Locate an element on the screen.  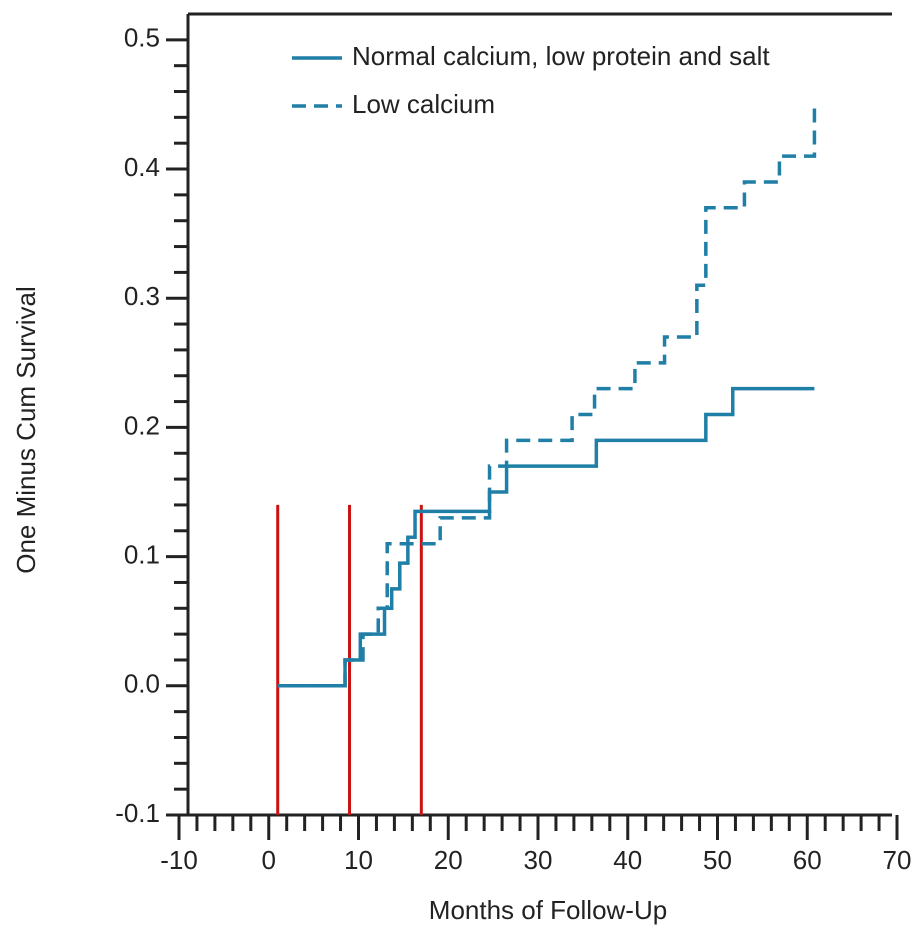
x-tick-label: 20 is located at coordinates (448, 860).